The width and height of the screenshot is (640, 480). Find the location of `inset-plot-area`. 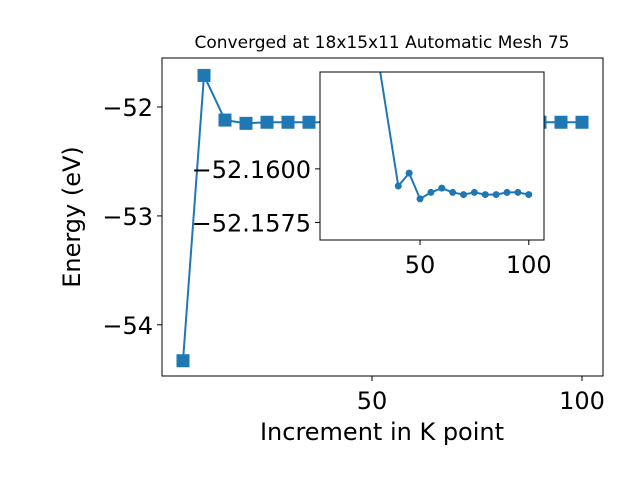

inset-plot-area is located at coordinates (456, 137).